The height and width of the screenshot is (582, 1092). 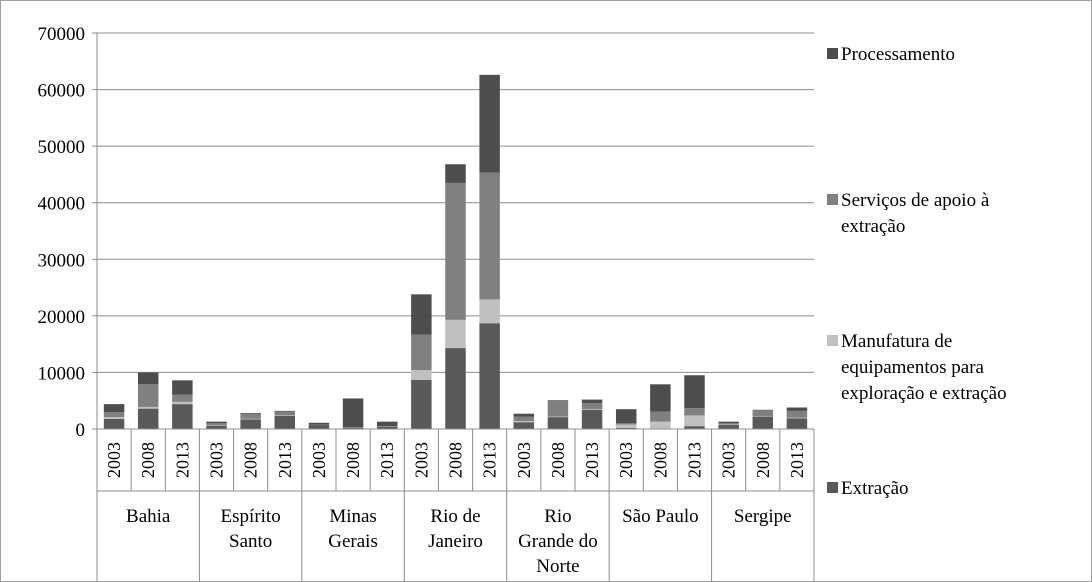 I want to click on y-tick-label: 20000, so click(x=62, y=317).